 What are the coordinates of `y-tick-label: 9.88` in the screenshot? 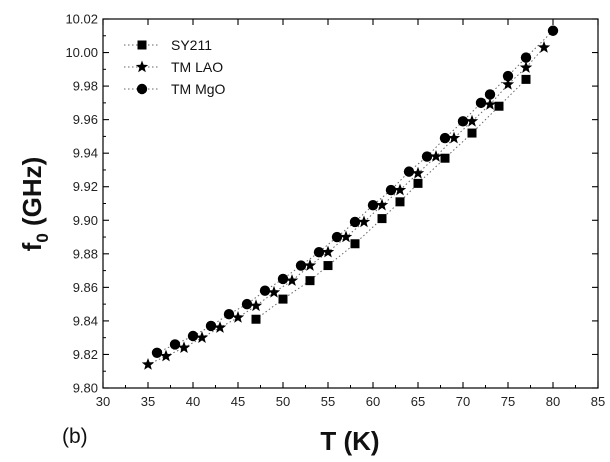 It's located at (85, 253).